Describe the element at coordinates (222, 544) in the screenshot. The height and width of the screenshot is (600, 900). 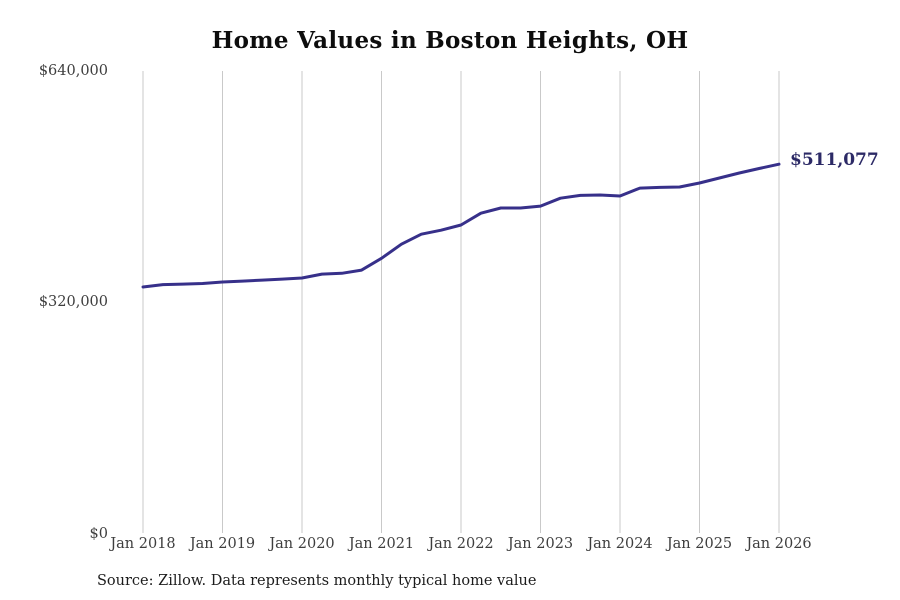
I see `x-tick-label: Jan 2019` at that location.